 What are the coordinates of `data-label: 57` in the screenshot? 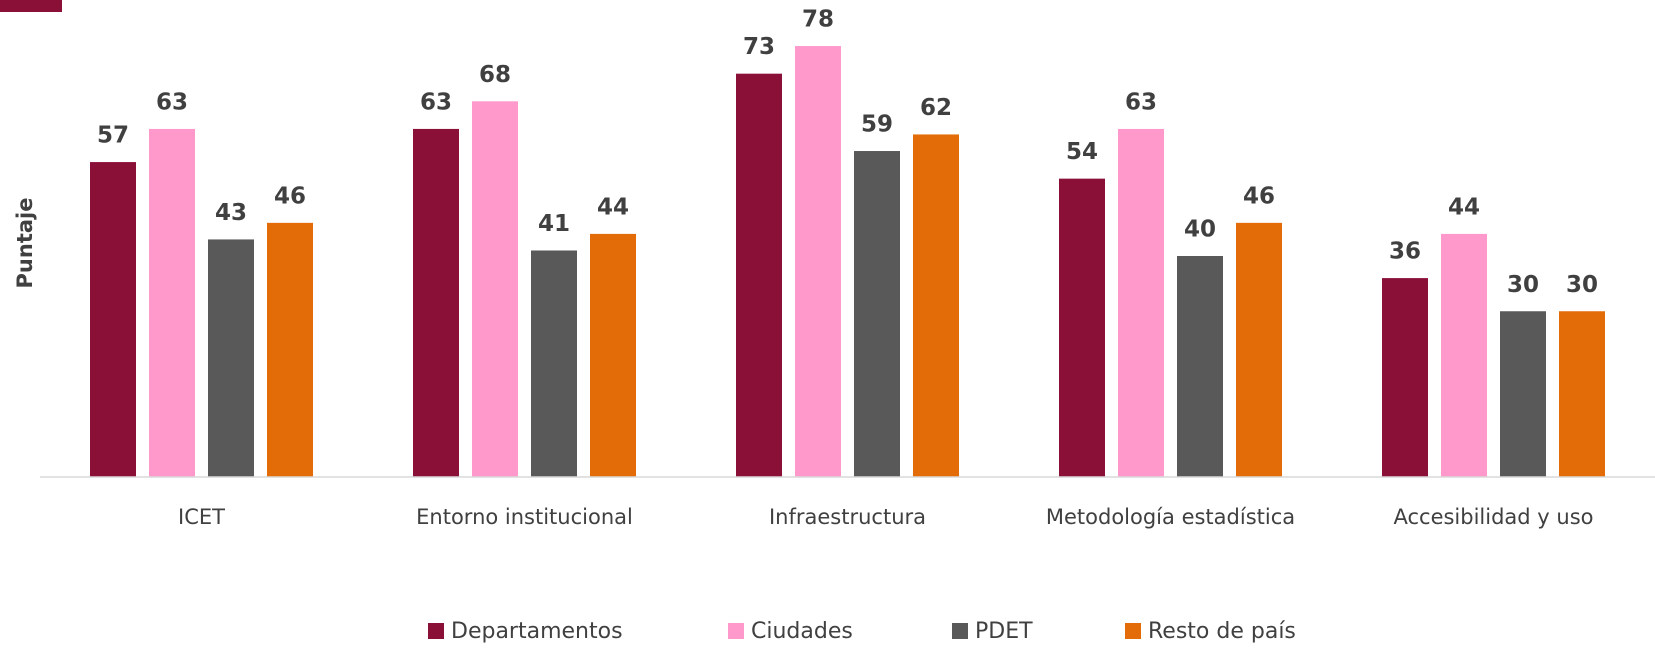 It's located at (113, 136).